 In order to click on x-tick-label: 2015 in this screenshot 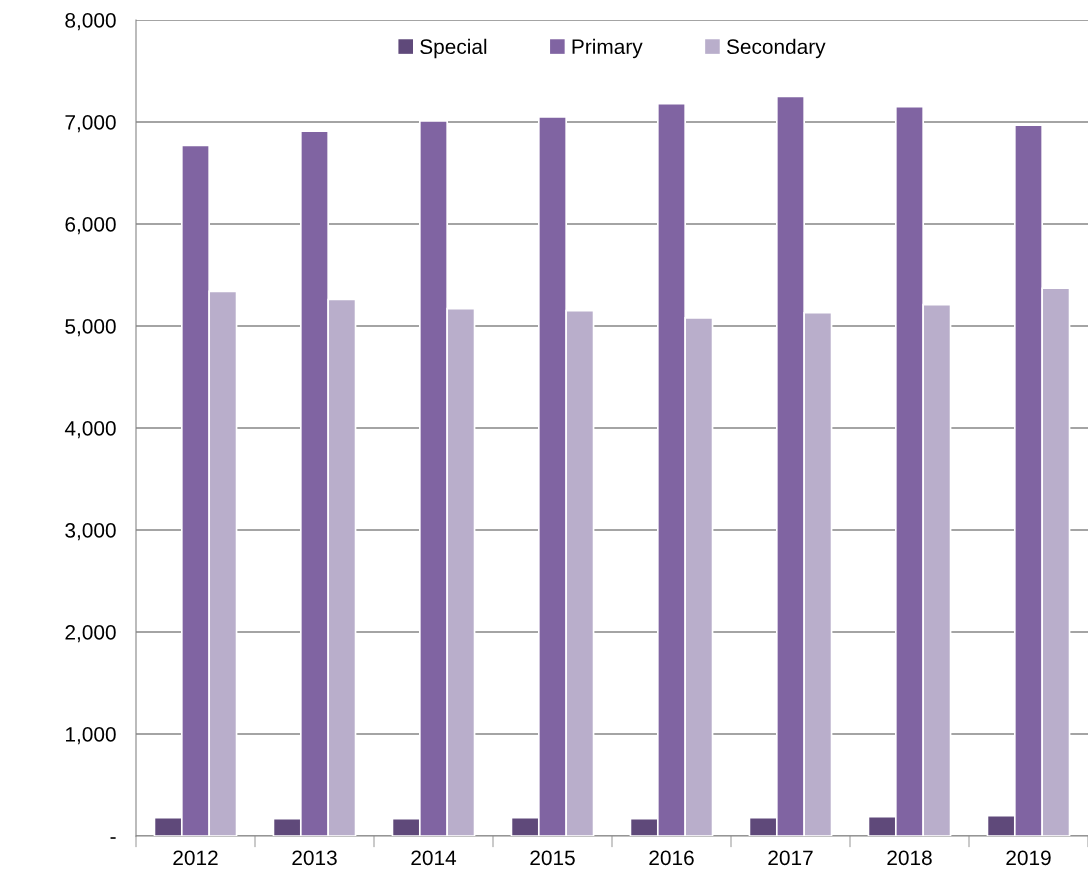, I will do `click(552, 858)`.